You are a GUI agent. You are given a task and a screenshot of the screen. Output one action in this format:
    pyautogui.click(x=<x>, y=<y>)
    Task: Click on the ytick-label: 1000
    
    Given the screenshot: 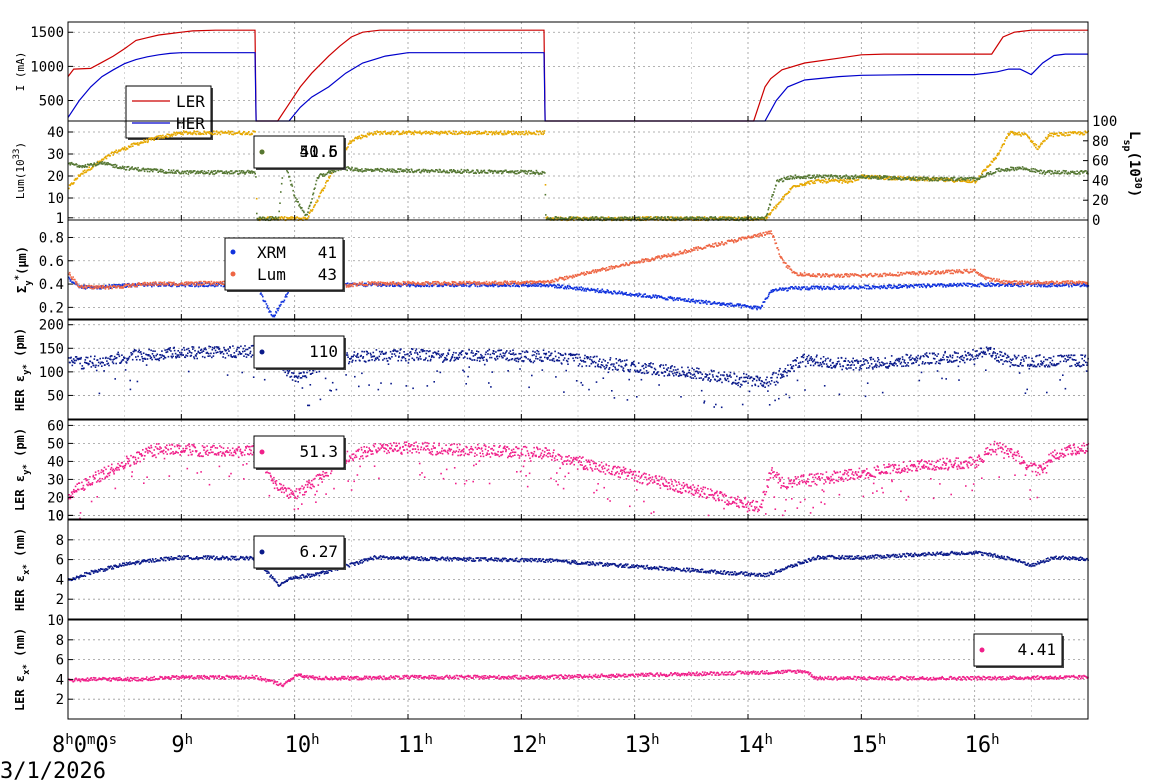 What is the action you would take?
    pyautogui.click(x=47, y=67)
    